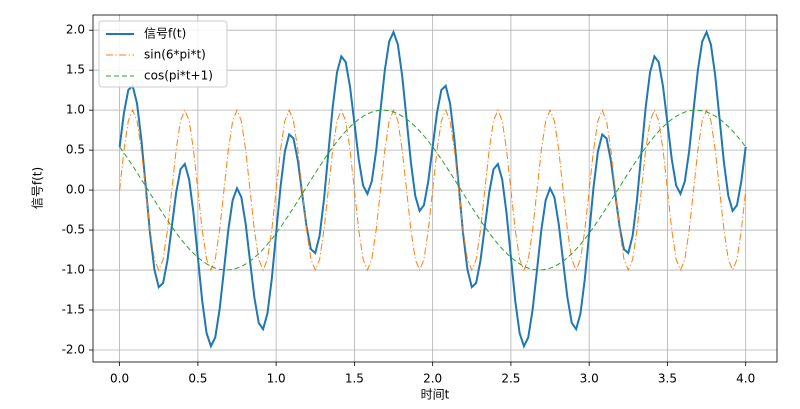 This screenshot has height=409, width=800. What do you see at coordinates (175, 55) in the screenshot?
I see `legend-label: sin(6*pi*t)` at bounding box center [175, 55].